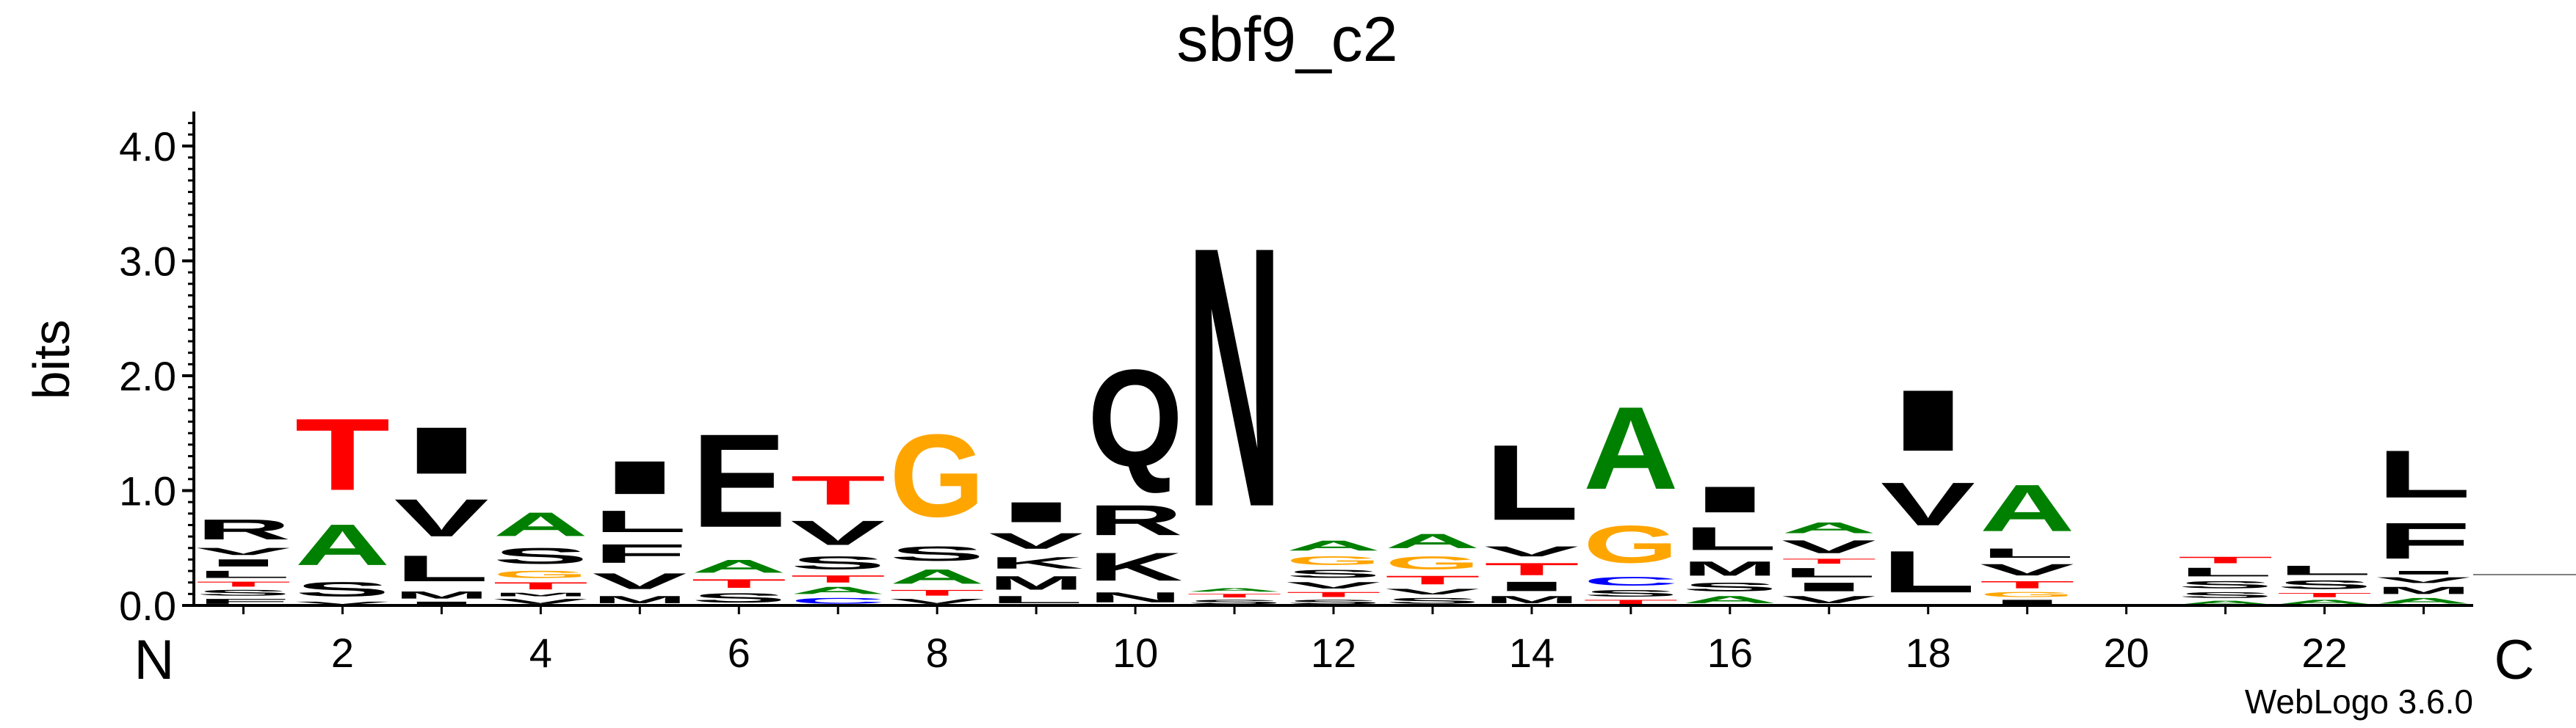 Image resolution: width=2576 pixels, height=728 pixels. Describe the element at coordinates (1631, 582) in the screenshot. I see `logo-letter-c: C` at that location.